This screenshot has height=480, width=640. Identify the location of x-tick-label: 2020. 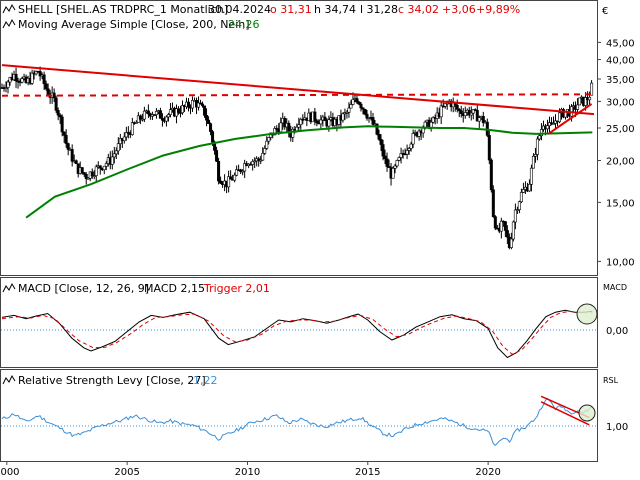
(487, 472).